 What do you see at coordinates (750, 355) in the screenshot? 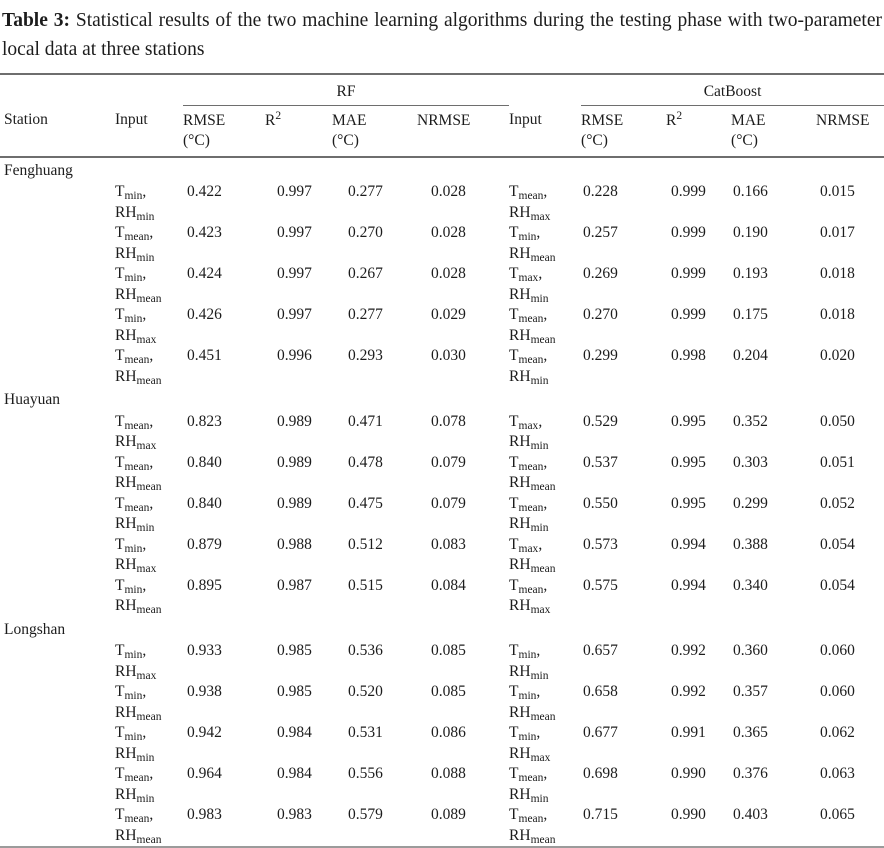
I see `catboost-mae-value: 0.204` at bounding box center [750, 355].